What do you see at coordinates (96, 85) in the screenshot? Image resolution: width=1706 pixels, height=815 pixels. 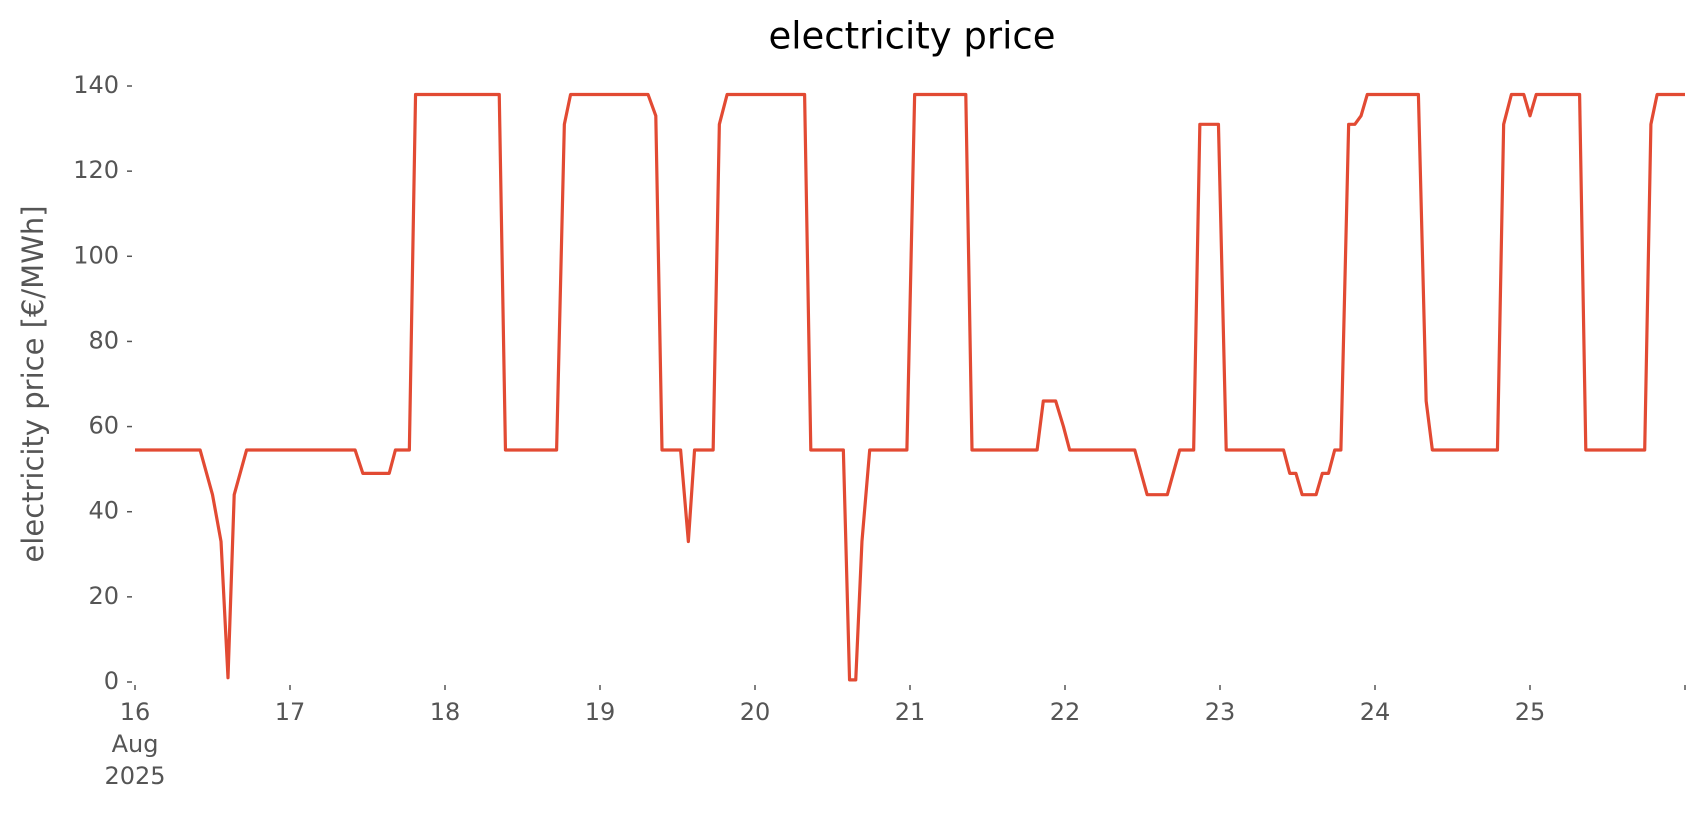 I see `y-tick-label: 140` at bounding box center [96, 85].